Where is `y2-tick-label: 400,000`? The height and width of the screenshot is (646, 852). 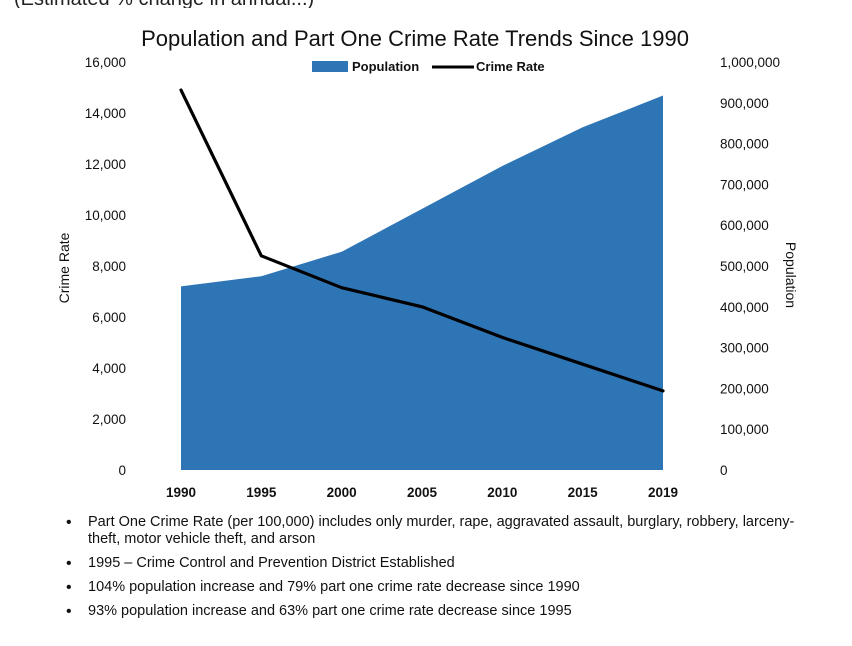
y2-tick-label: 400,000 is located at coordinates (744, 307).